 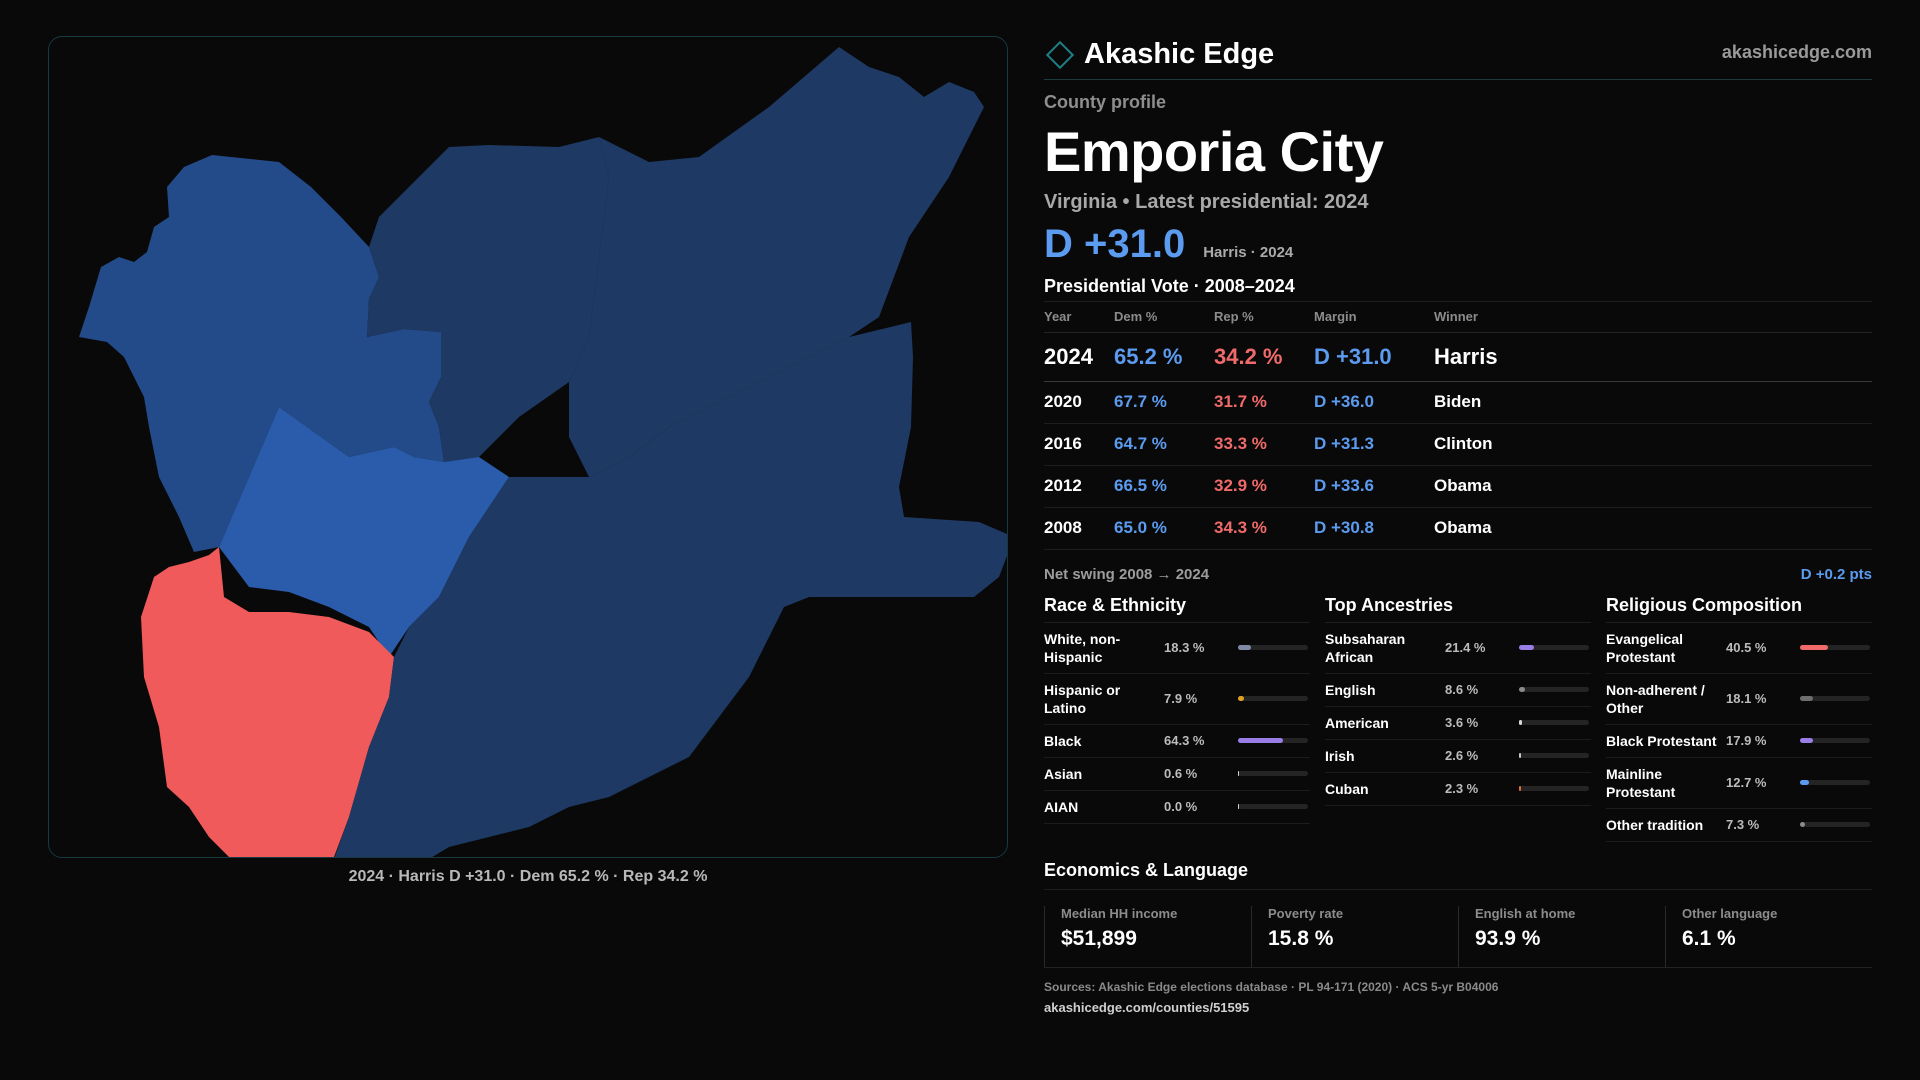 I want to click on item-percent: 40.5 %, so click(x=1746, y=647).